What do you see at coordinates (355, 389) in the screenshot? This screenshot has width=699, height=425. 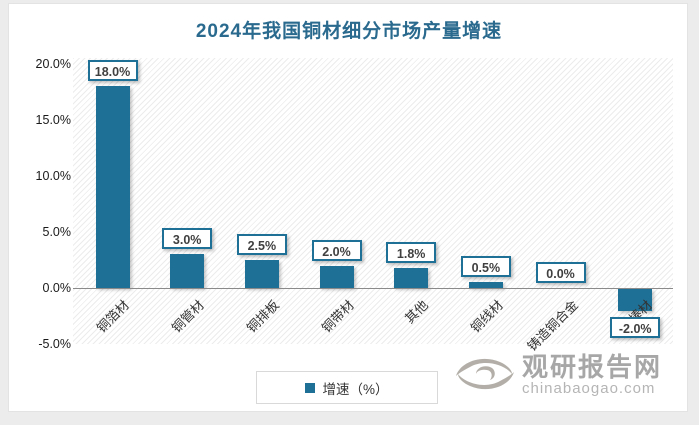 I see `legend-label: 增速（%）` at bounding box center [355, 389].